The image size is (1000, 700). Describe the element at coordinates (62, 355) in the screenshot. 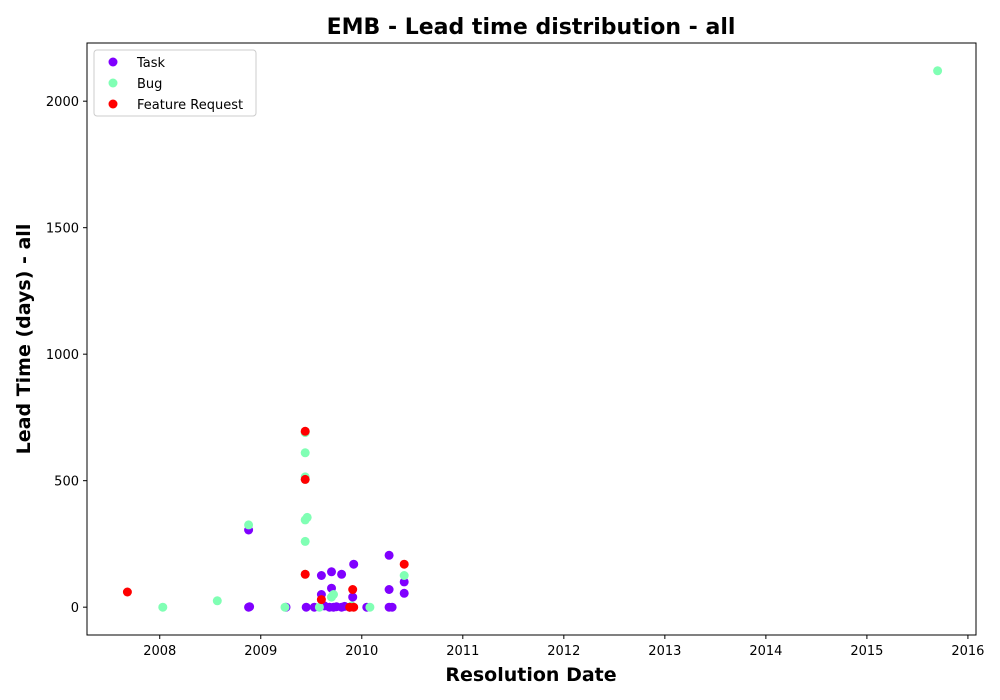

I see `y-tick-label: 1000` at that location.